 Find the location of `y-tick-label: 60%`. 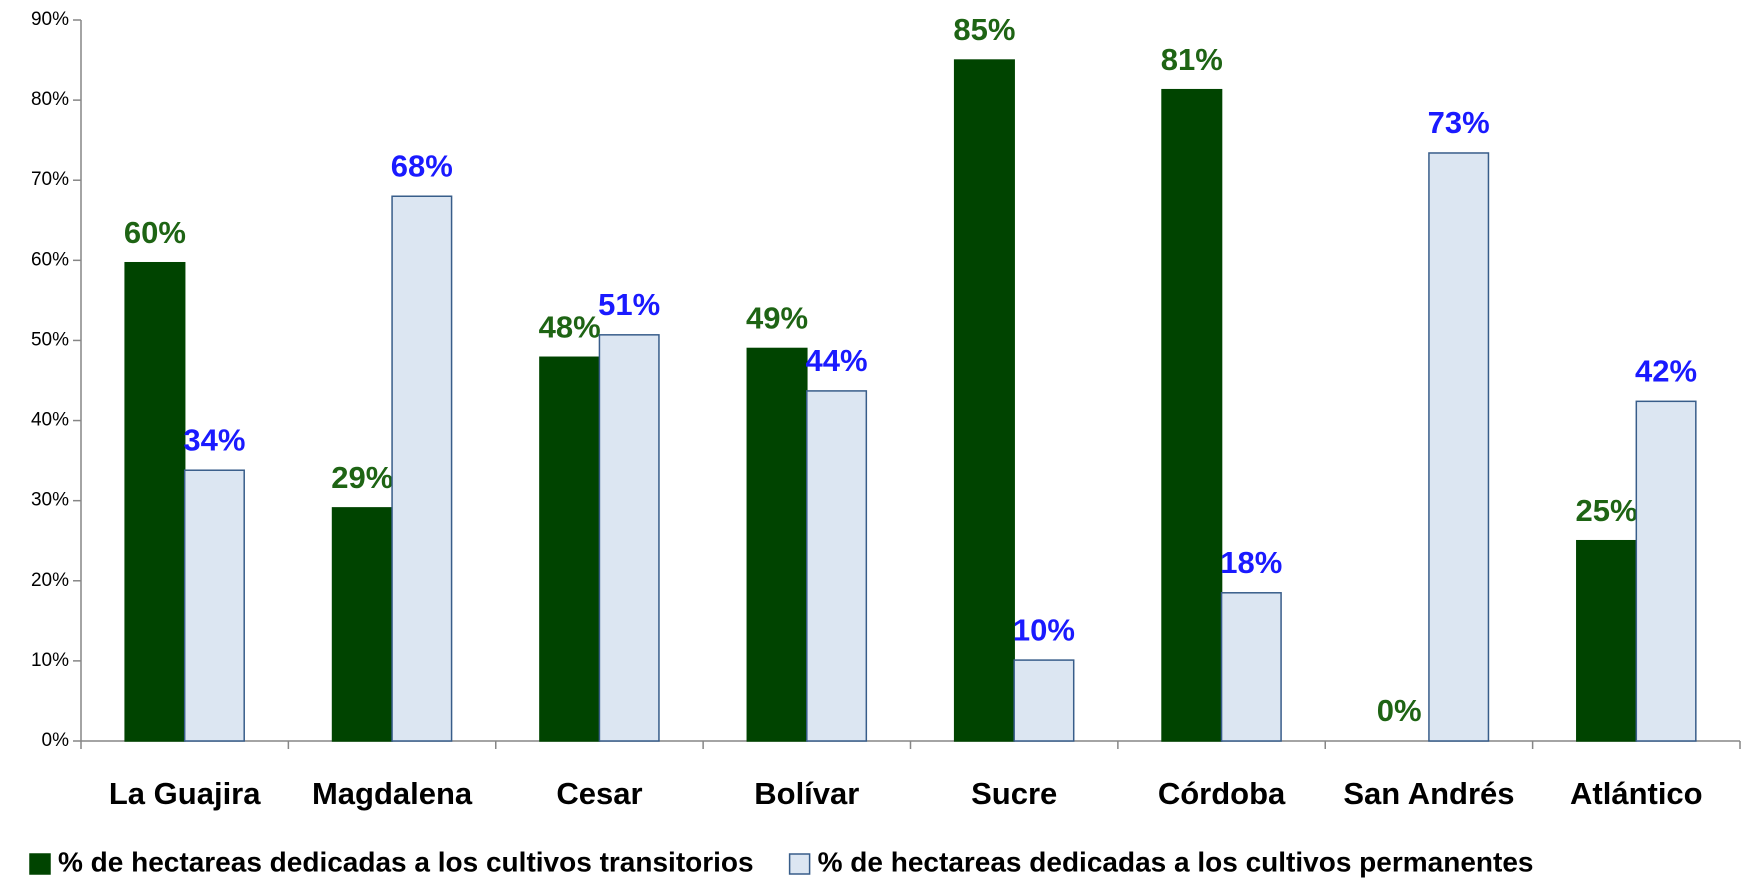

y-tick-label: 60% is located at coordinates (50, 259).